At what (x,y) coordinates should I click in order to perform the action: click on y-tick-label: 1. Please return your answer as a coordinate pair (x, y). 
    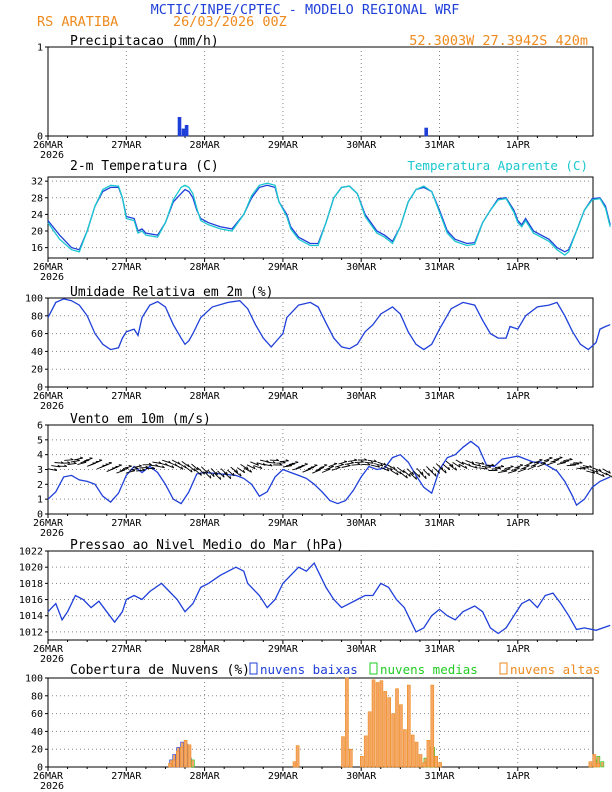
    Looking at the image, I should click on (40, 48).